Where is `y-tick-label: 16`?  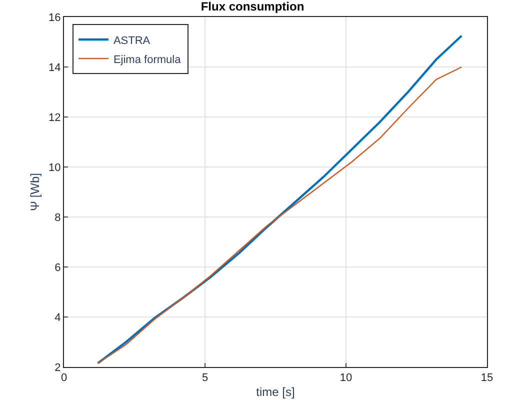
y-tick-label: 16 is located at coordinates (54, 18).